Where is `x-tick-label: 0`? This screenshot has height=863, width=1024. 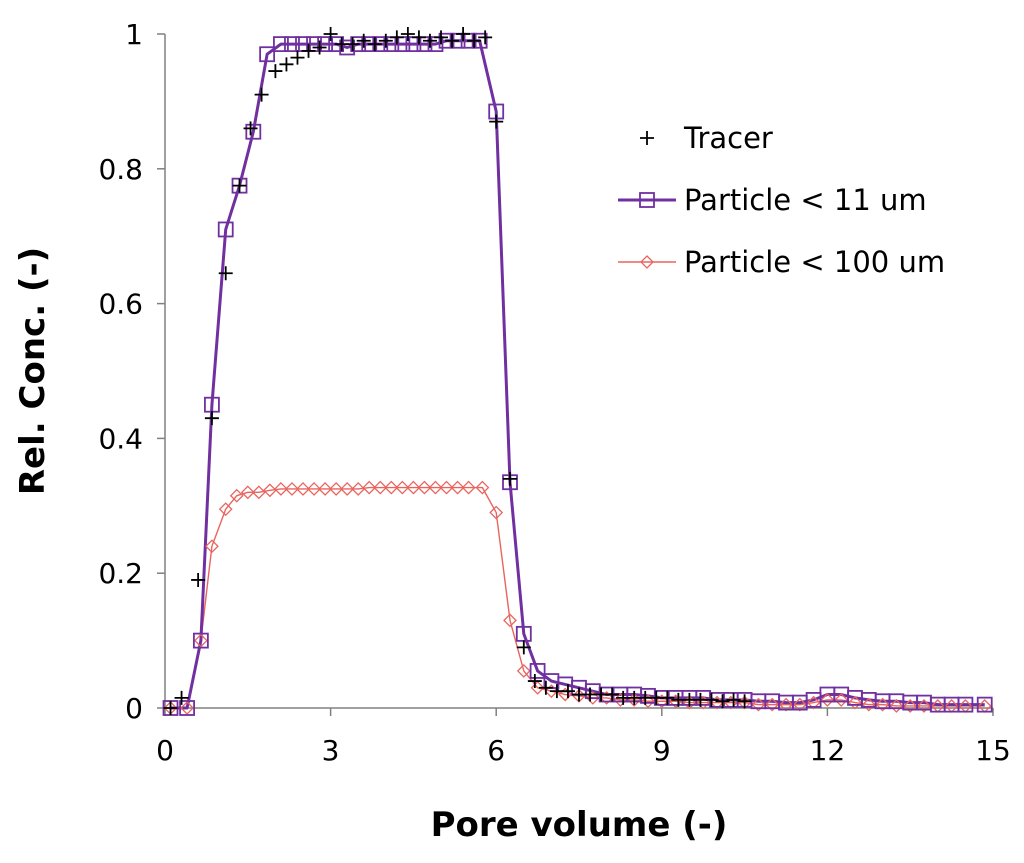 x-tick-label: 0 is located at coordinates (165, 750).